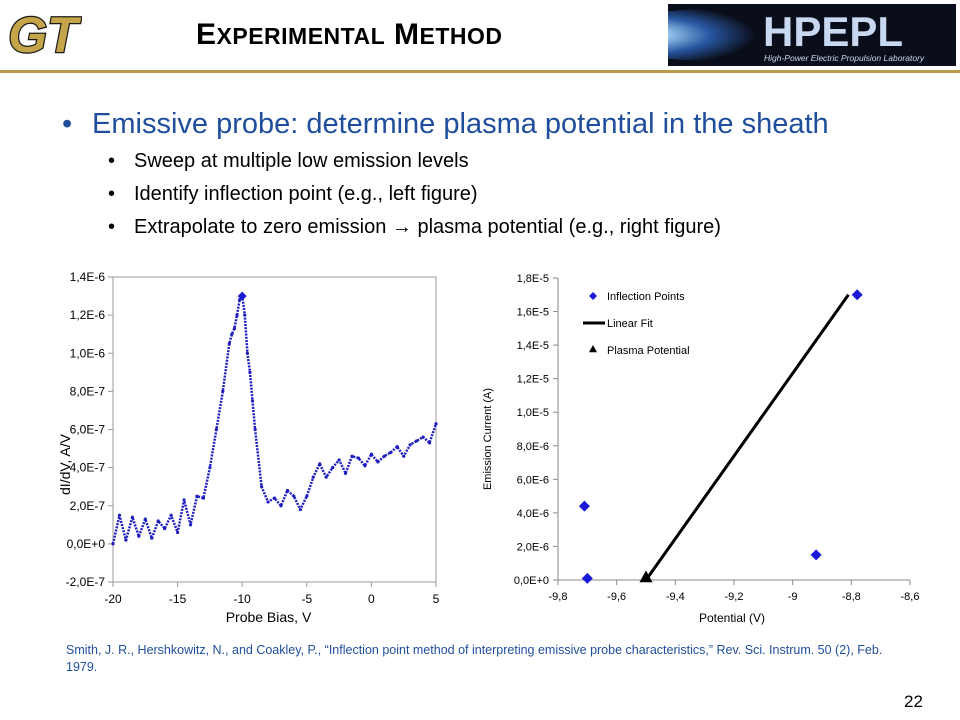  What do you see at coordinates (648, 351) in the screenshot?
I see `legend-plasma-potential-label: Plasma Potential` at bounding box center [648, 351].